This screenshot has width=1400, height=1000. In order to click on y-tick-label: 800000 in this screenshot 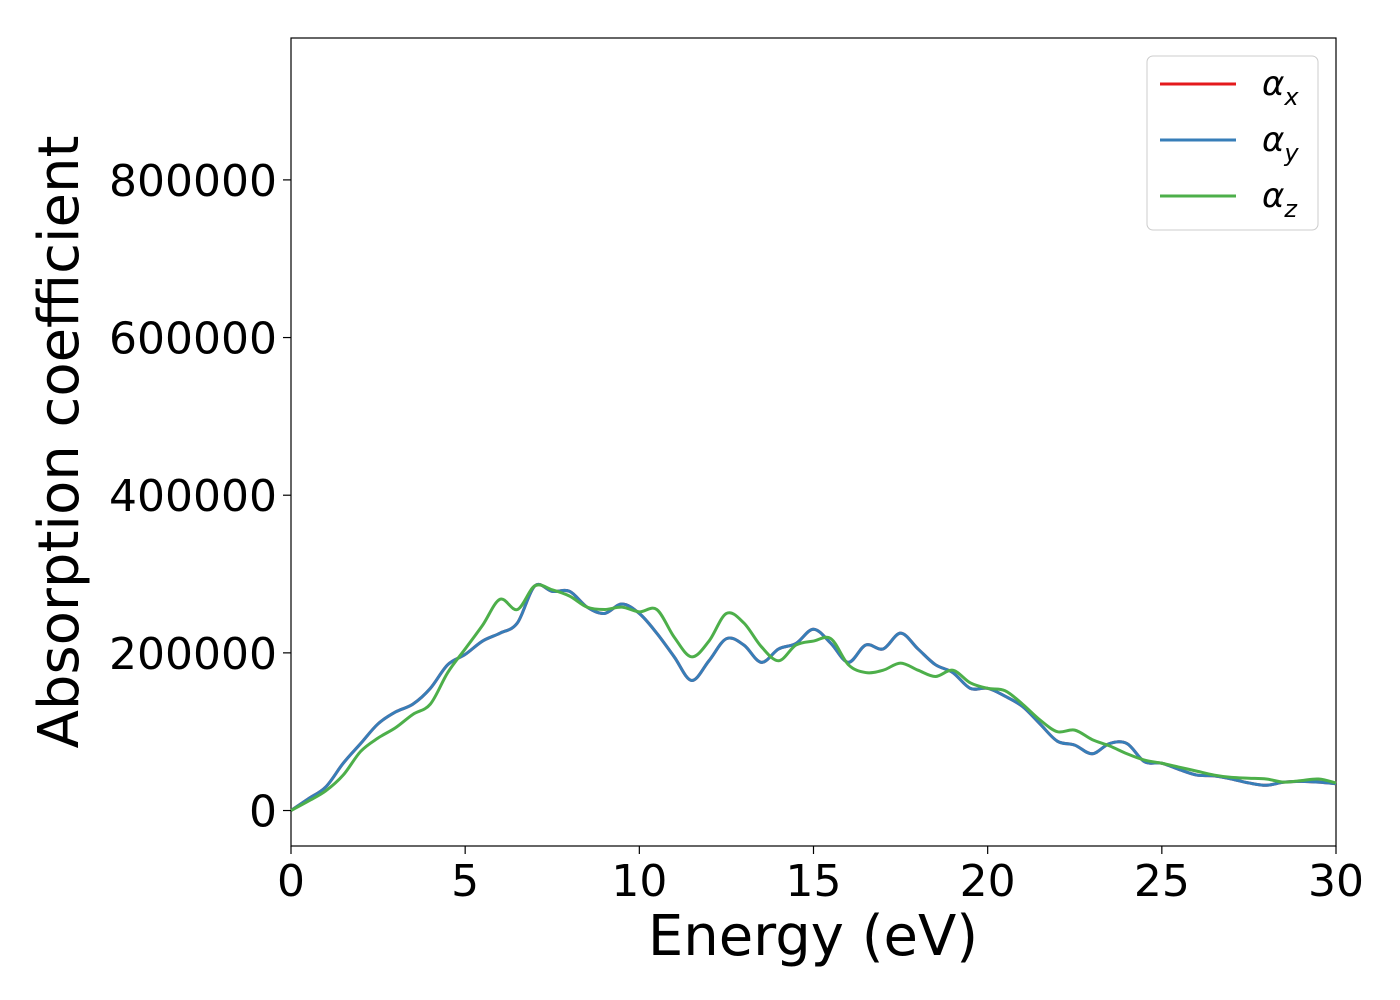, I will do `click(193, 181)`.